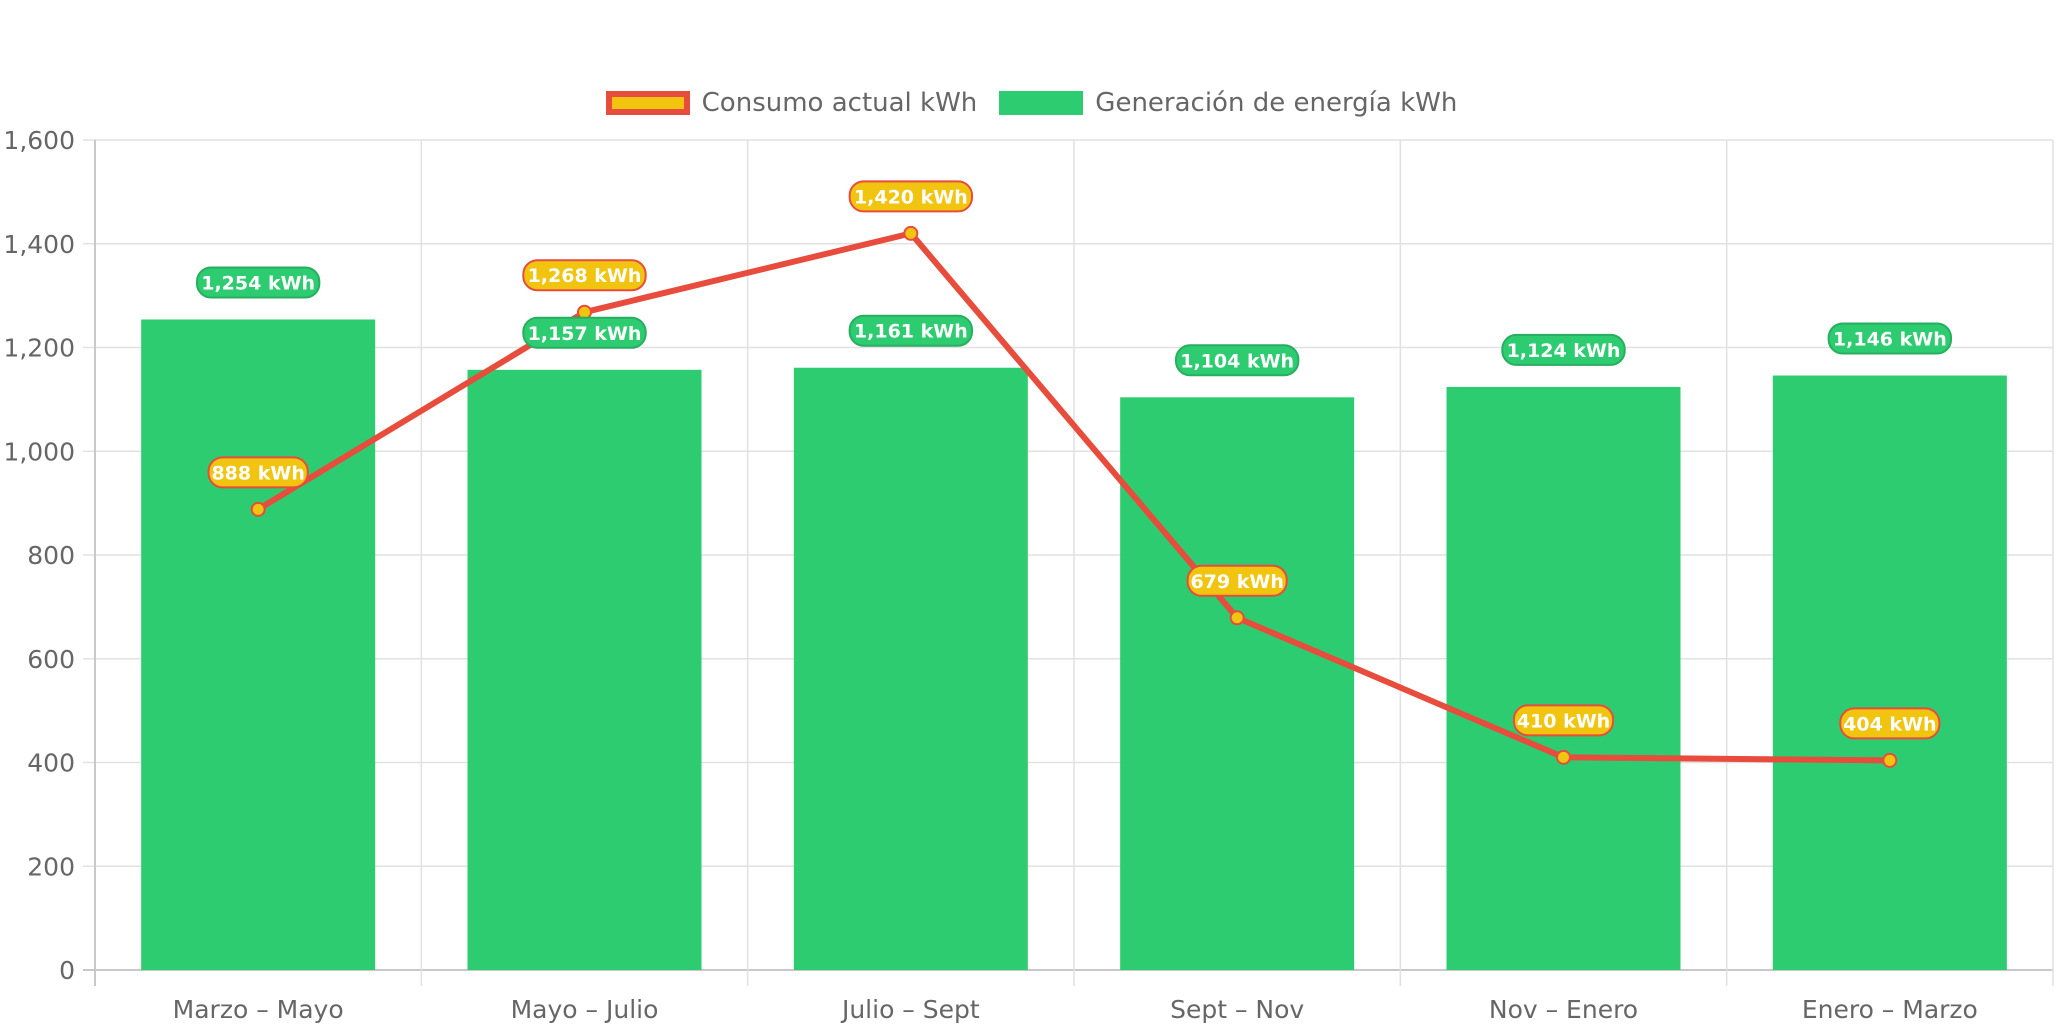 The width and height of the screenshot is (2063, 1030). I want to click on data-label-generacion: 1,146 kWh, so click(1890, 340).